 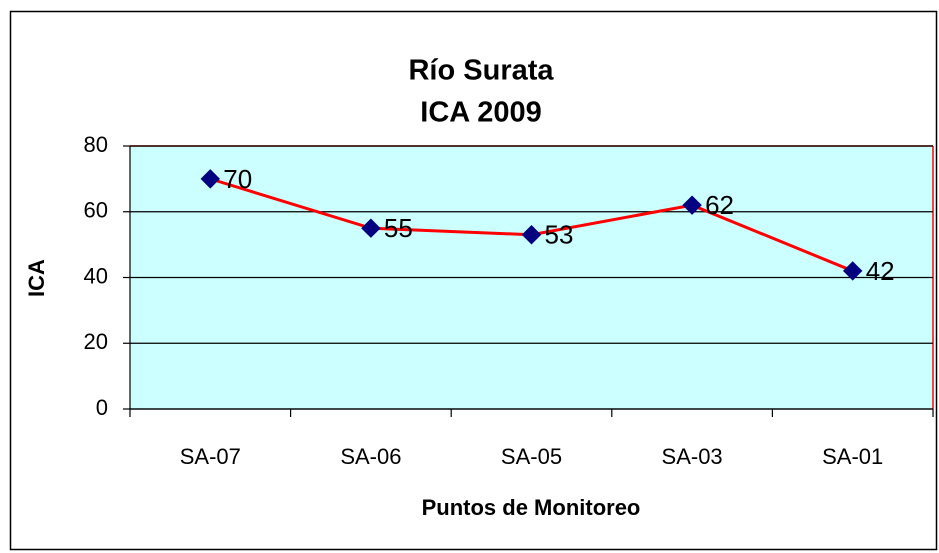 What do you see at coordinates (481, 71) in the screenshot?
I see `chart-title: Río Surata` at bounding box center [481, 71].